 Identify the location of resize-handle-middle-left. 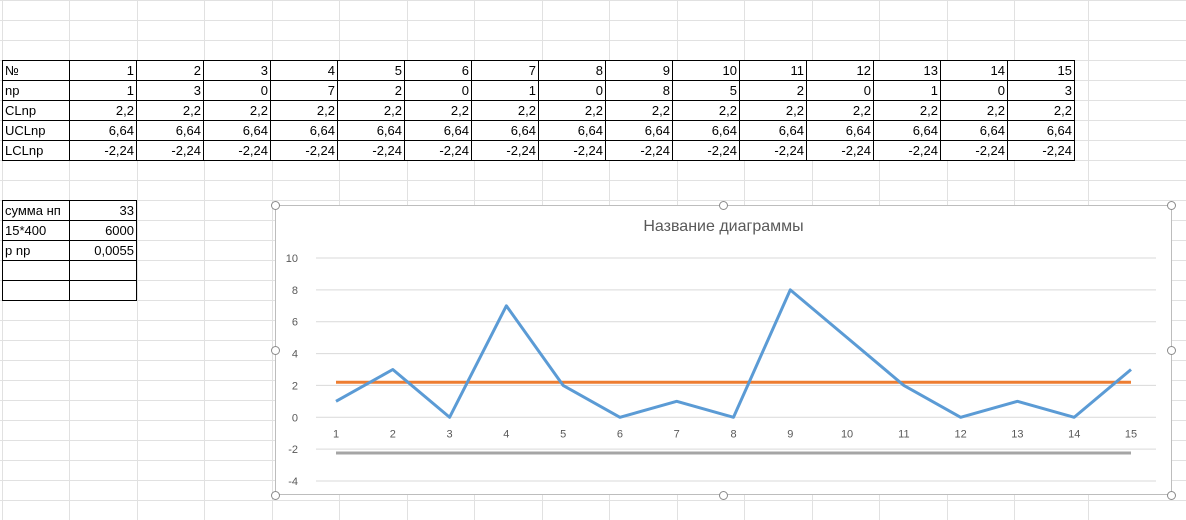
(275, 350).